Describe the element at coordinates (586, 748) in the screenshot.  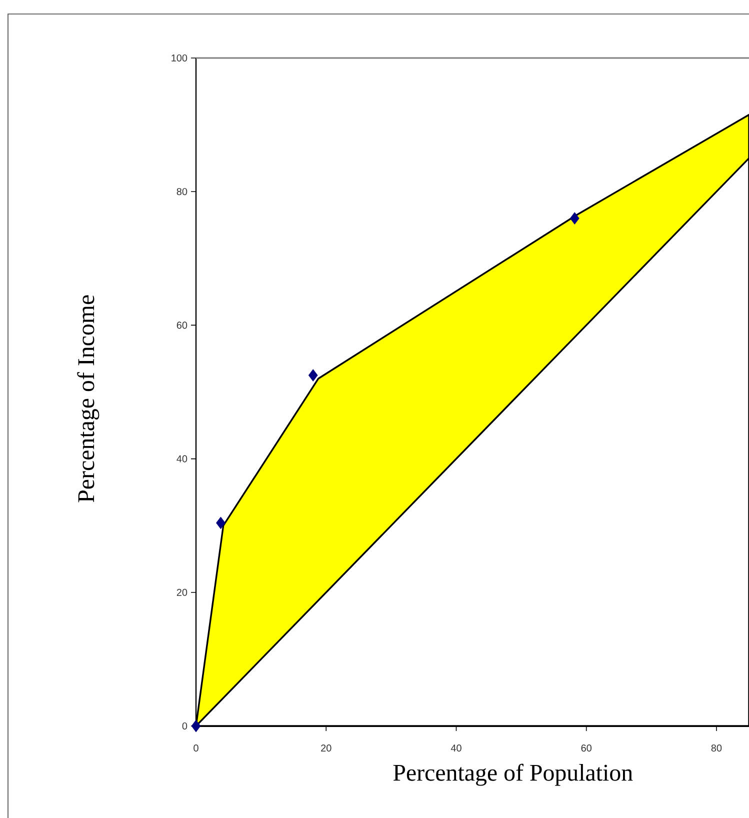
I see `x-tick-label: 60` at that location.